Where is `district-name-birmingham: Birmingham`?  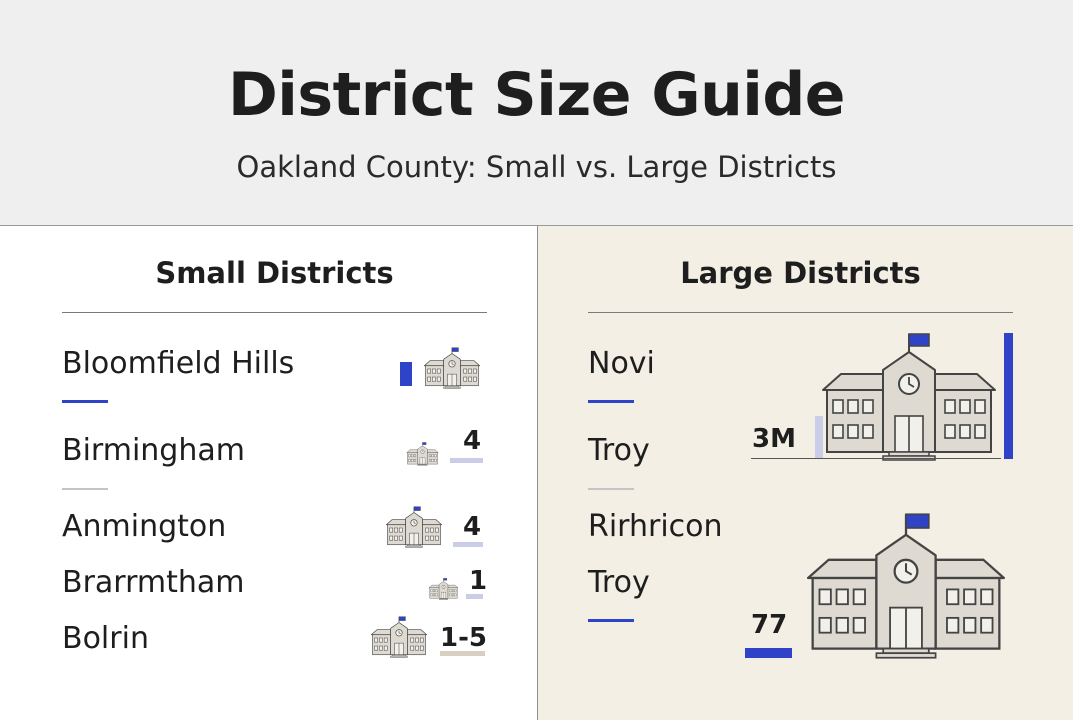 district-name-birmingham: Birmingham is located at coordinates (153, 450).